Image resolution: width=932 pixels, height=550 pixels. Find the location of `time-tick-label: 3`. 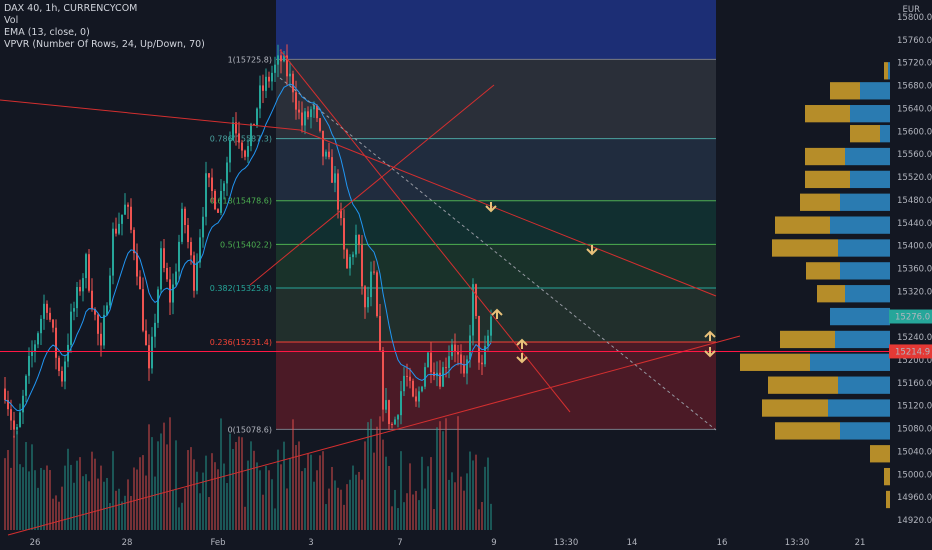

time-tick-label: 3 is located at coordinates (310, 543).